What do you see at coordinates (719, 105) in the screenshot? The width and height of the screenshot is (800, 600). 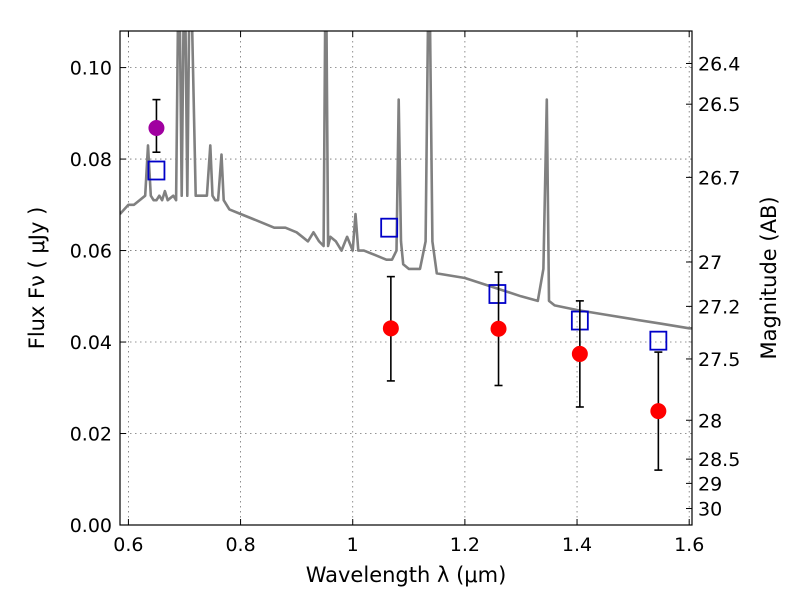 I see `y-right-tick-label: 26.5` at bounding box center [719, 105].